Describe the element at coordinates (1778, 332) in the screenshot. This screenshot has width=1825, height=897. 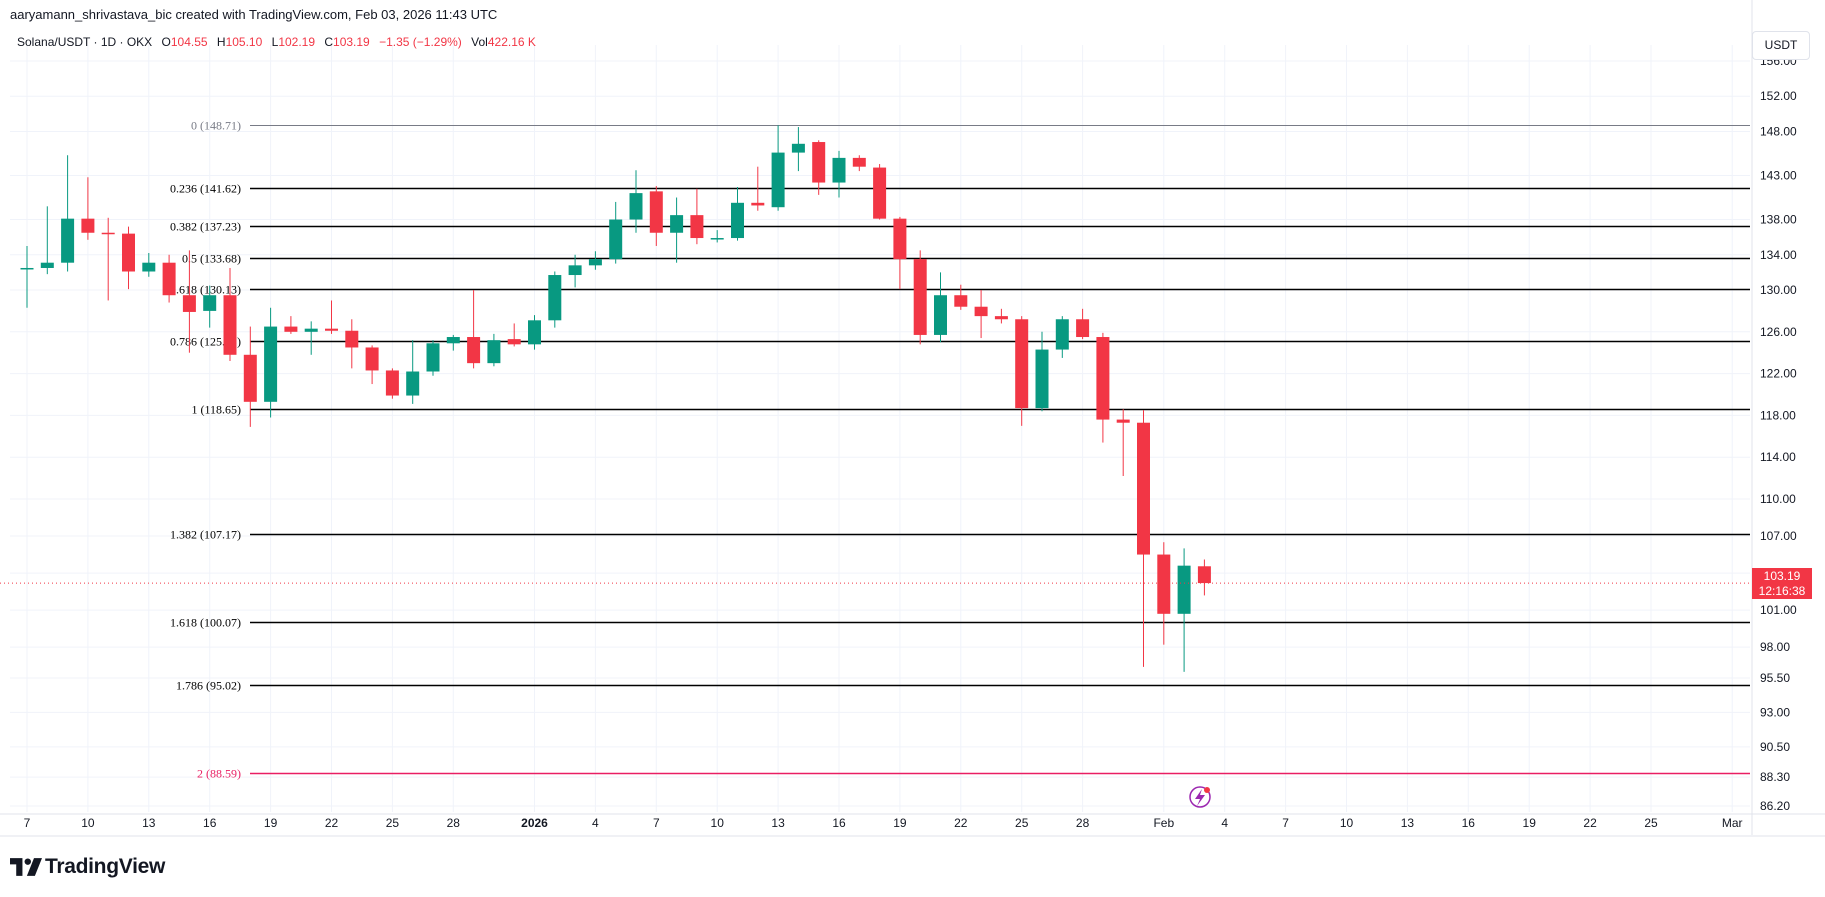
I see `price-tick-label: 126.00` at that location.